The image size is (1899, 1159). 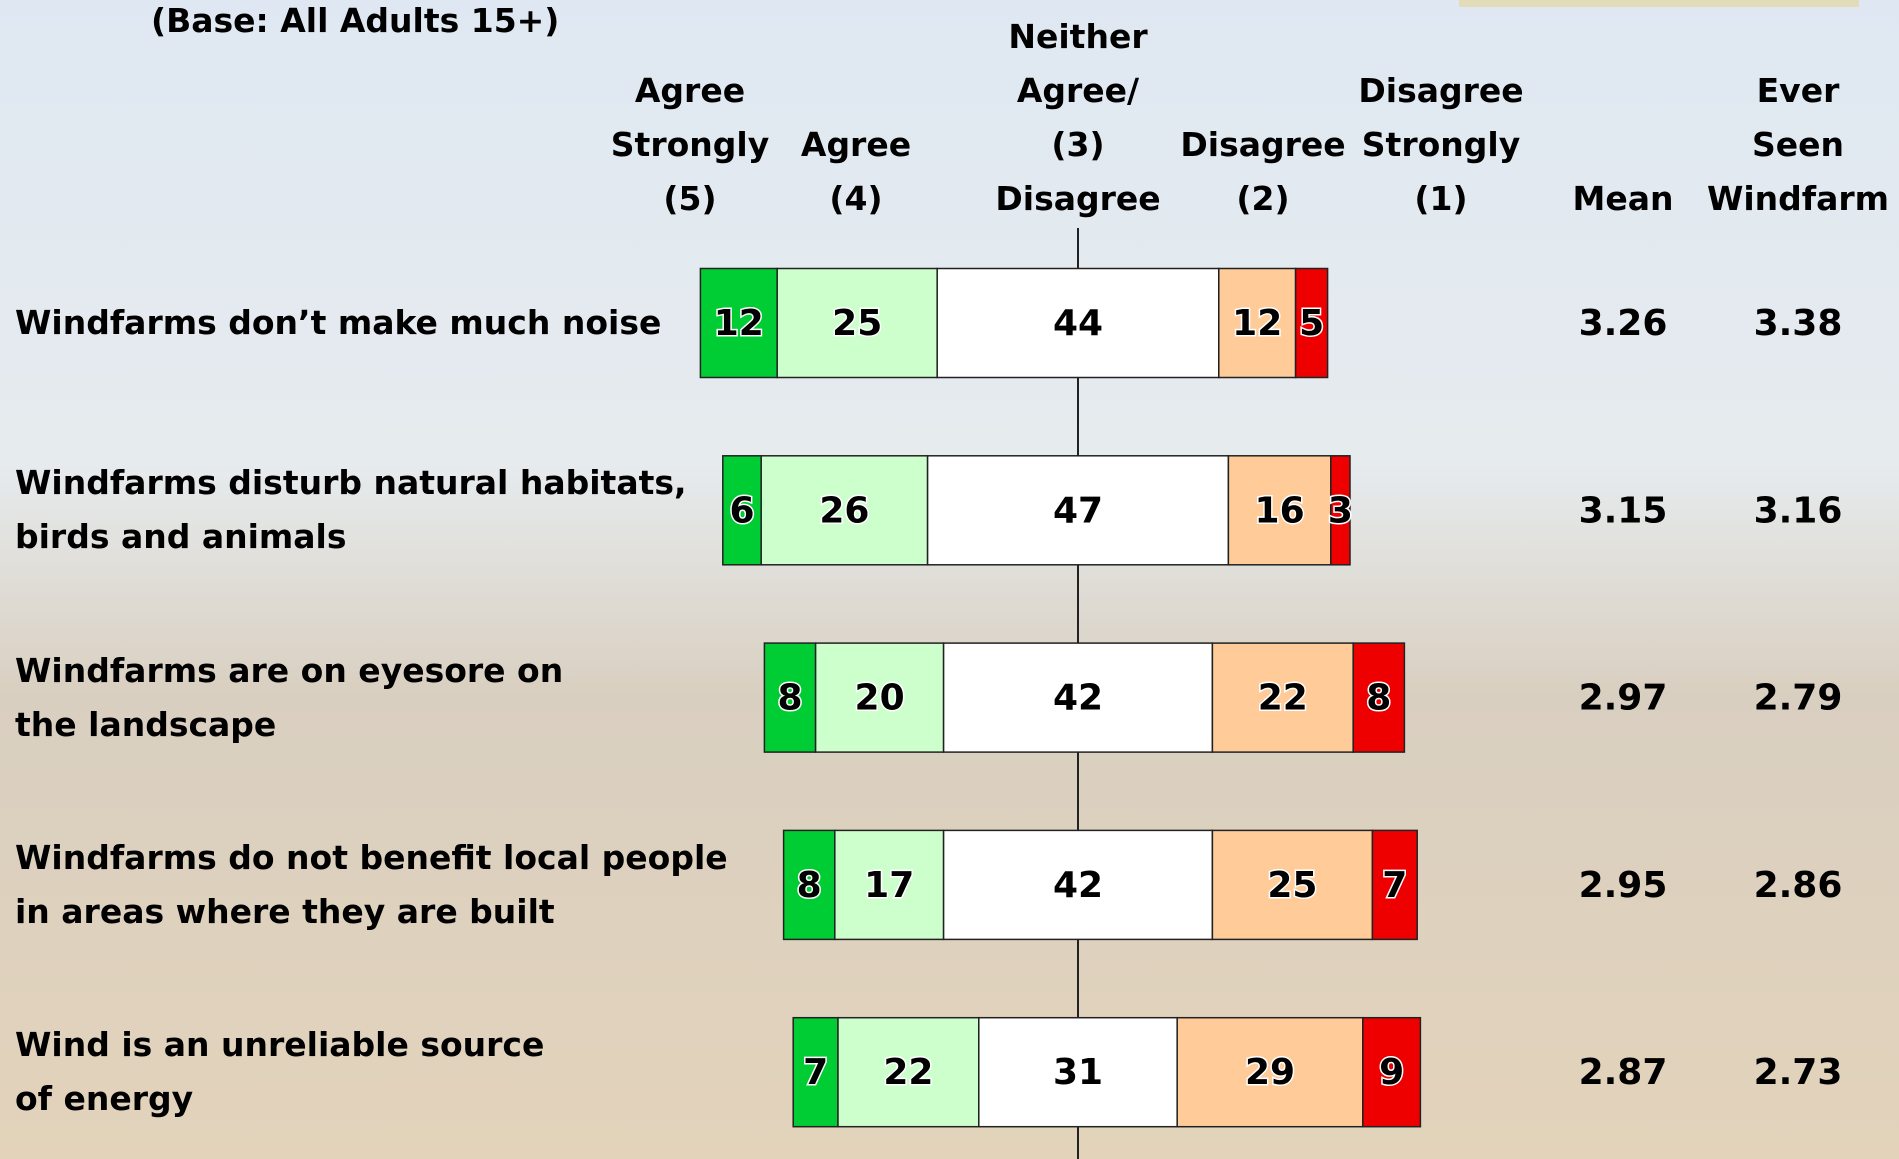 I want to click on column-value: 2.86, so click(x=1798, y=885).